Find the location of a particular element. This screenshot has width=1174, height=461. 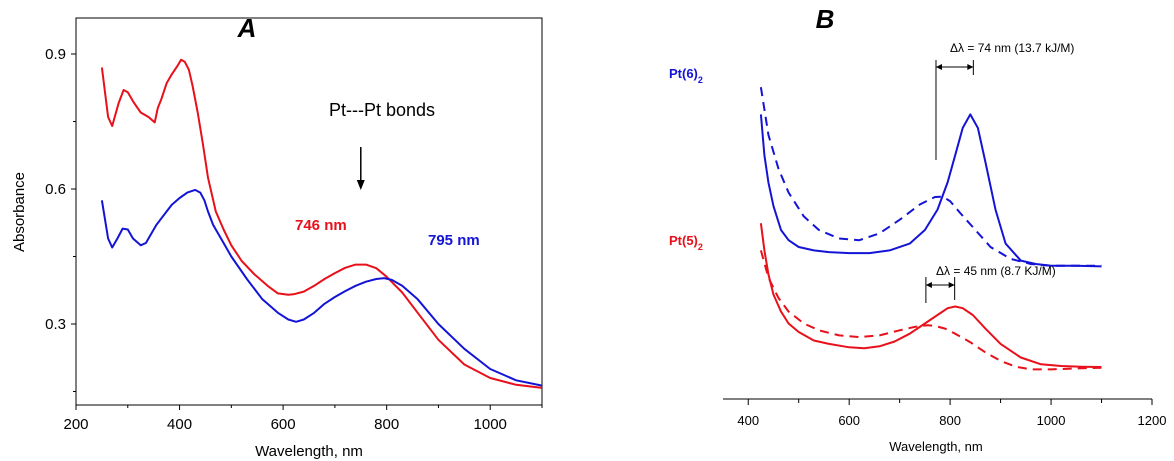

b-x-tick-label-400: 400 is located at coordinates (748, 420).